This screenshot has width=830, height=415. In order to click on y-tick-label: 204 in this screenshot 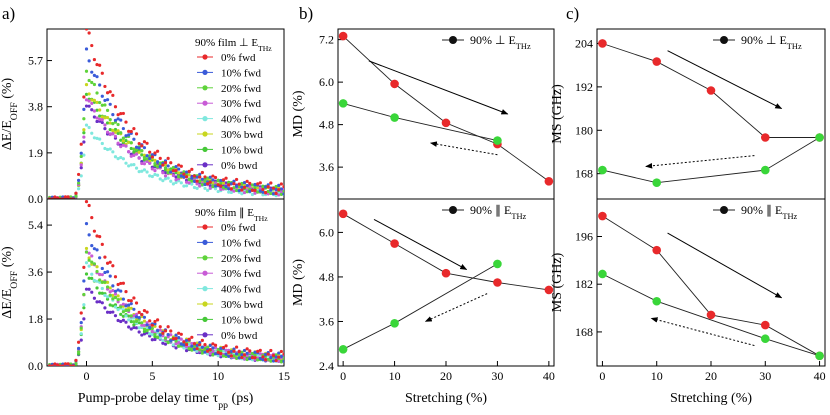, I will do `click(584, 43)`.